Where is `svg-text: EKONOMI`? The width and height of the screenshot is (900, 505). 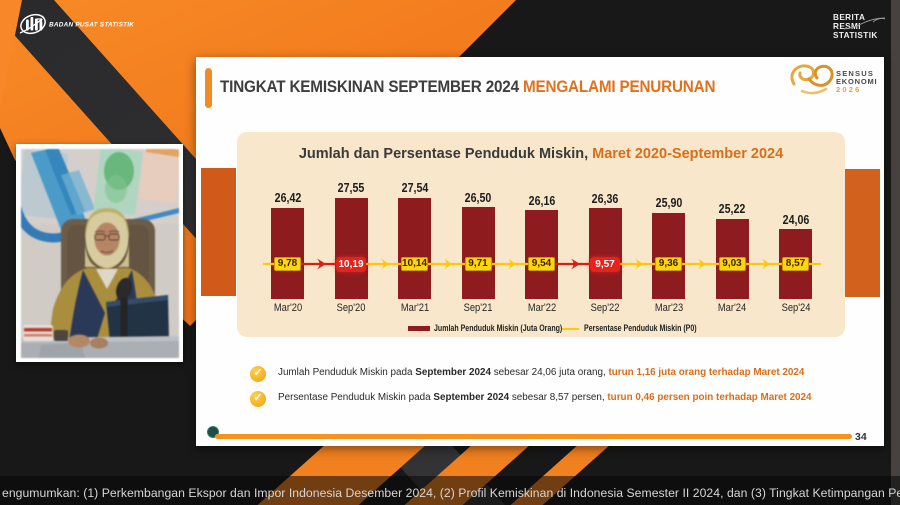 svg-text: EKONOMI is located at coordinates (856, 81).